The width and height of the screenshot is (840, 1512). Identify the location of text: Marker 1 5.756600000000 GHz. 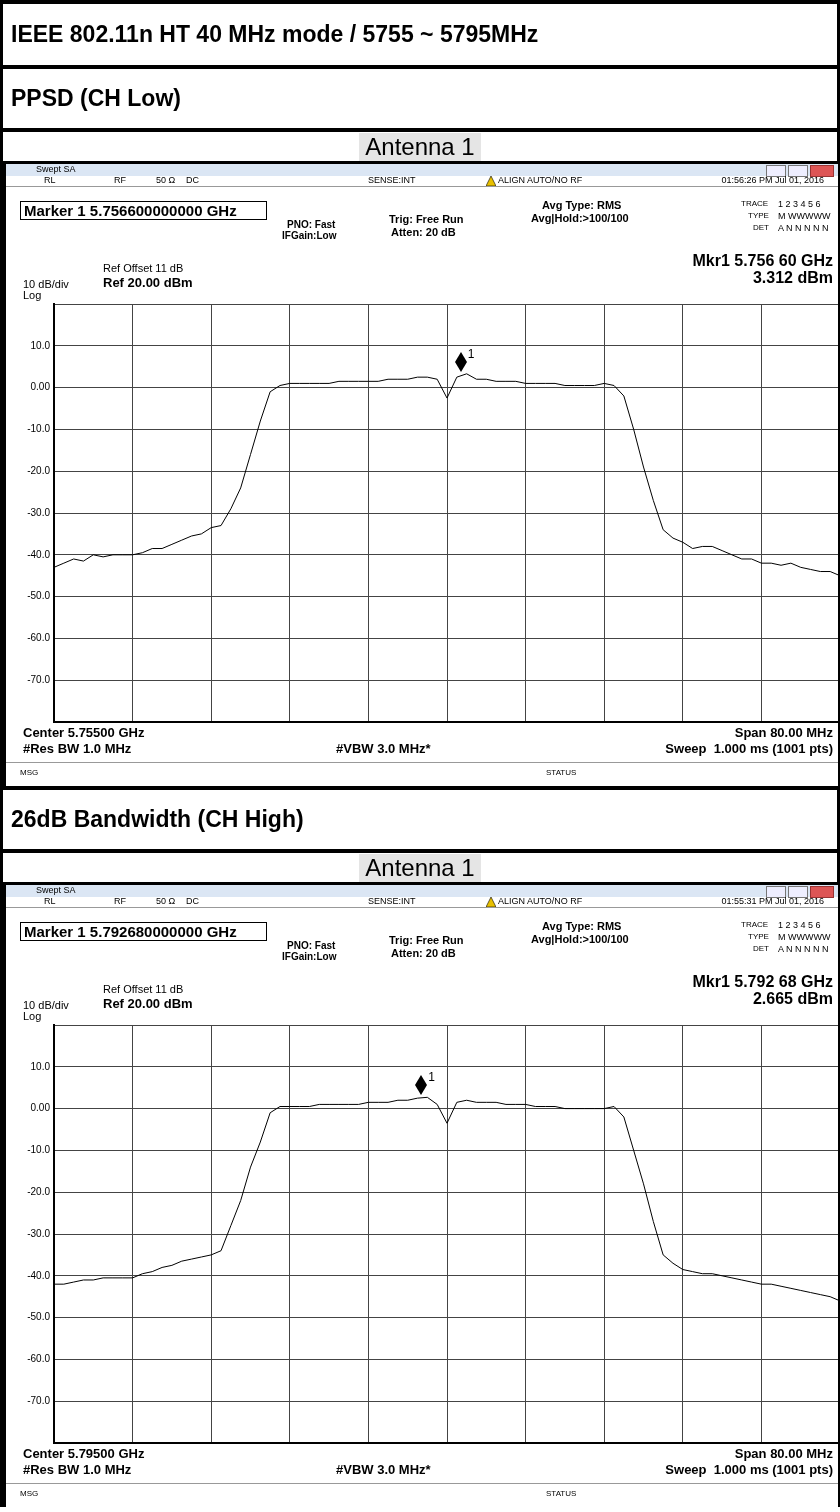
(130, 211).